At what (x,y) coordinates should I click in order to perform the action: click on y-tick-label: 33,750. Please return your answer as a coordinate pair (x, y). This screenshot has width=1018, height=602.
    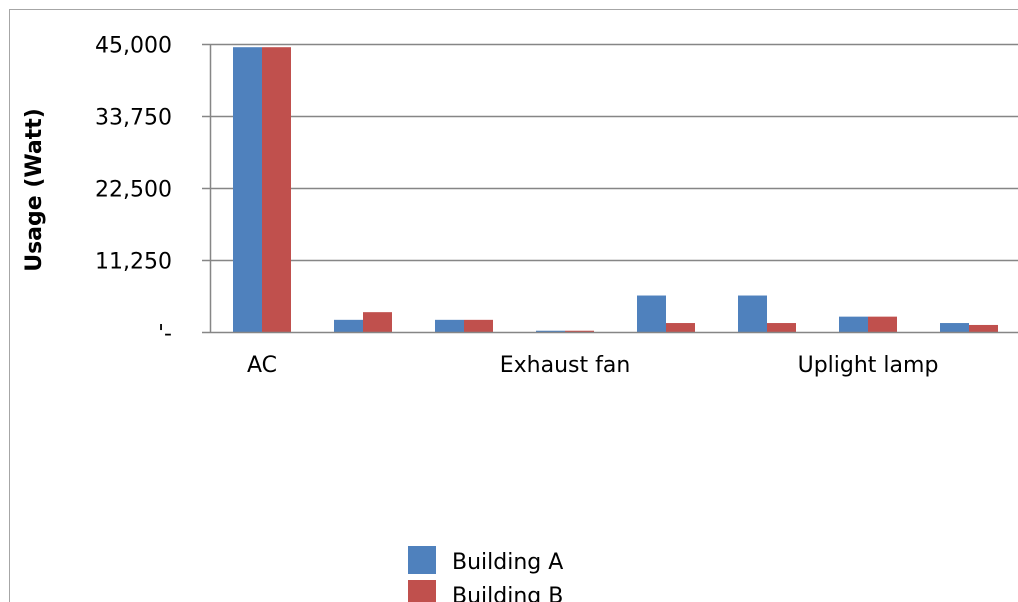
    Looking at the image, I should click on (133, 118).